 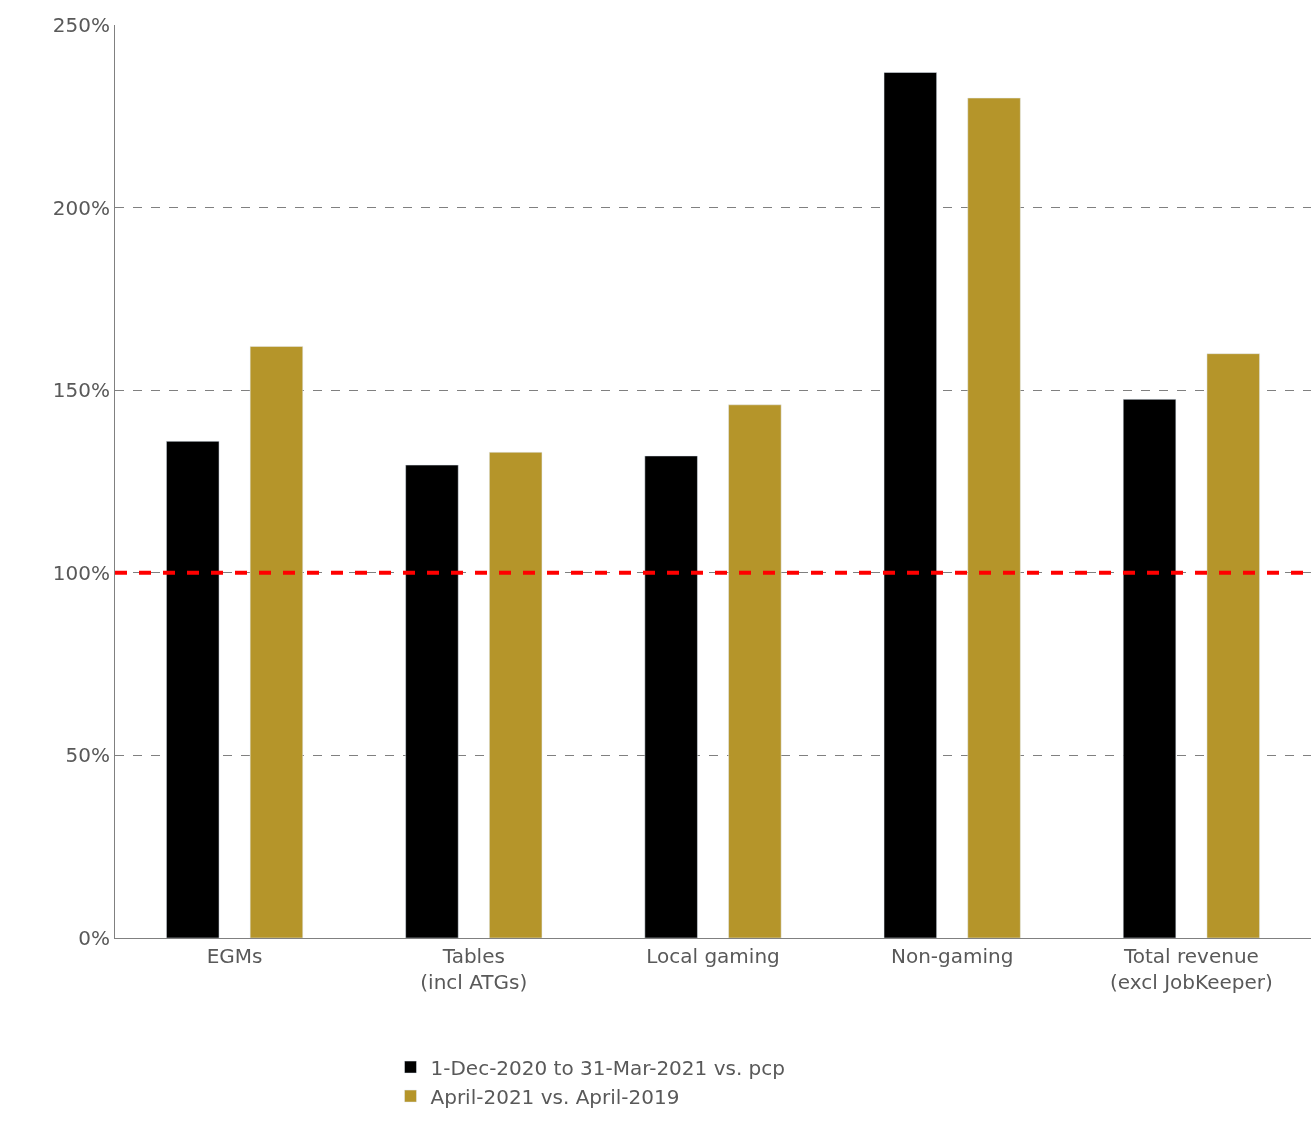 What do you see at coordinates (81, 25) in the screenshot?
I see `y-tick-label: 250%` at bounding box center [81, 25].